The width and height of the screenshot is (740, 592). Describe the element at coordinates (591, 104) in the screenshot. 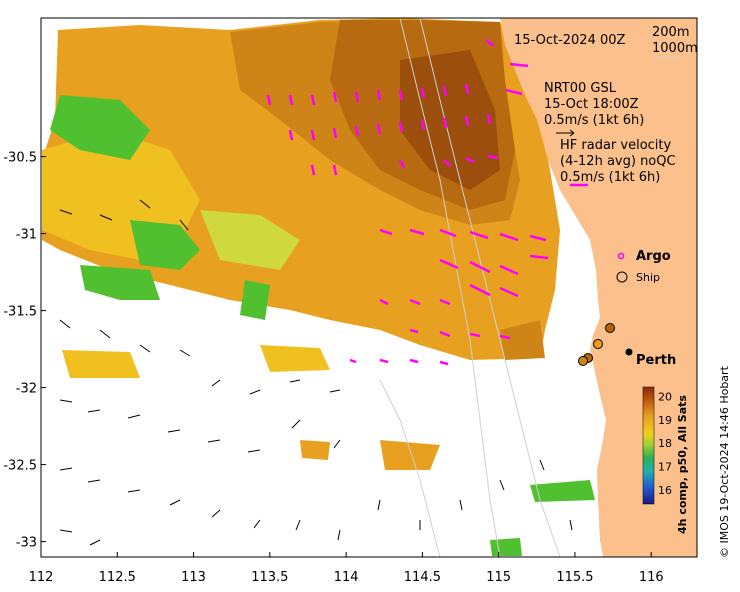

I see `nrt-date: 15-Oct 18:00Z` at that location.